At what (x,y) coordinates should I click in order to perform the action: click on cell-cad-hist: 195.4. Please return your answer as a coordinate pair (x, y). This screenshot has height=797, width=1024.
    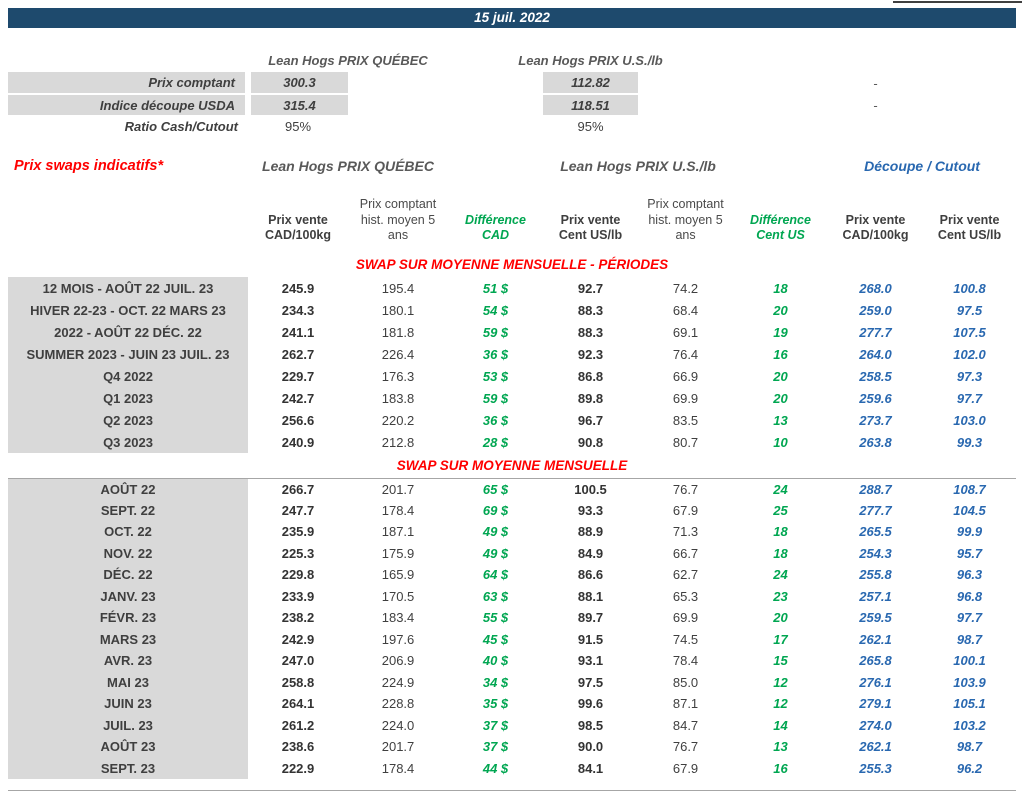
    Looking at the image, I should click on (398, 288).